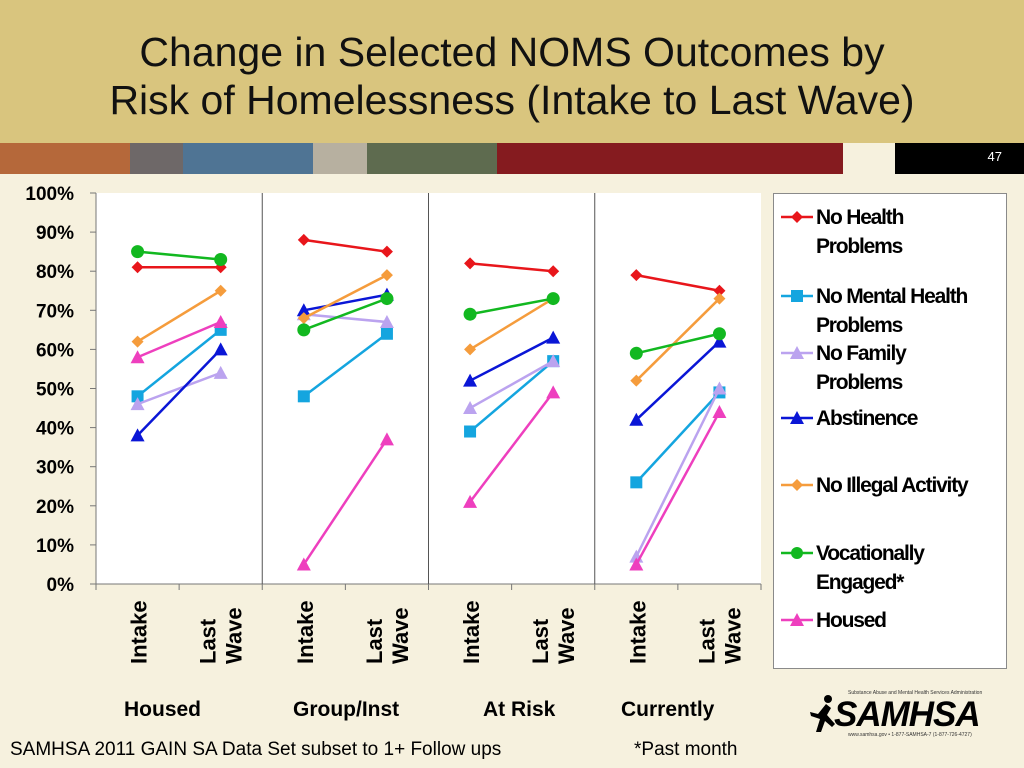  What do you see at coordinates (55, 390) in the screenshot?
I see `y-tick-label: 50%` at bounding box center [55, 390].